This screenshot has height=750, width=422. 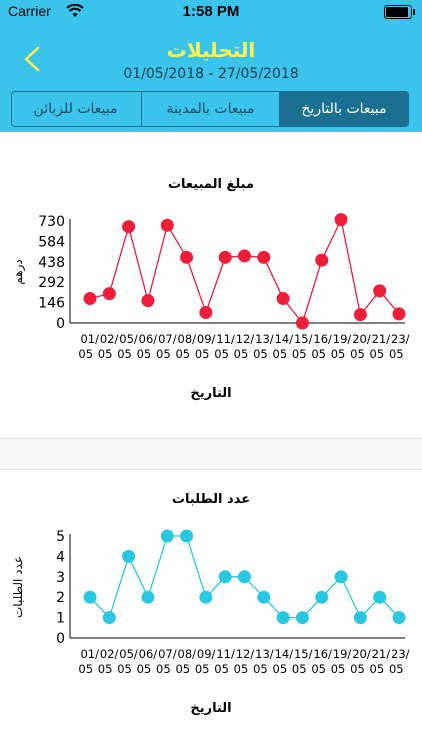 I want to click on back-chevron-icon, so click(x=33, y=59).